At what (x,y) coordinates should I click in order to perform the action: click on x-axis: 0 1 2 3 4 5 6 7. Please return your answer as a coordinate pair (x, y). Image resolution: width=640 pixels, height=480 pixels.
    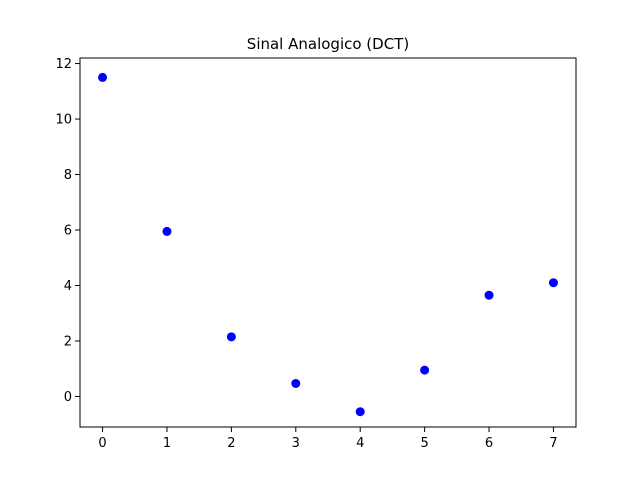
    Looking at the image, I should click on (328, 439).